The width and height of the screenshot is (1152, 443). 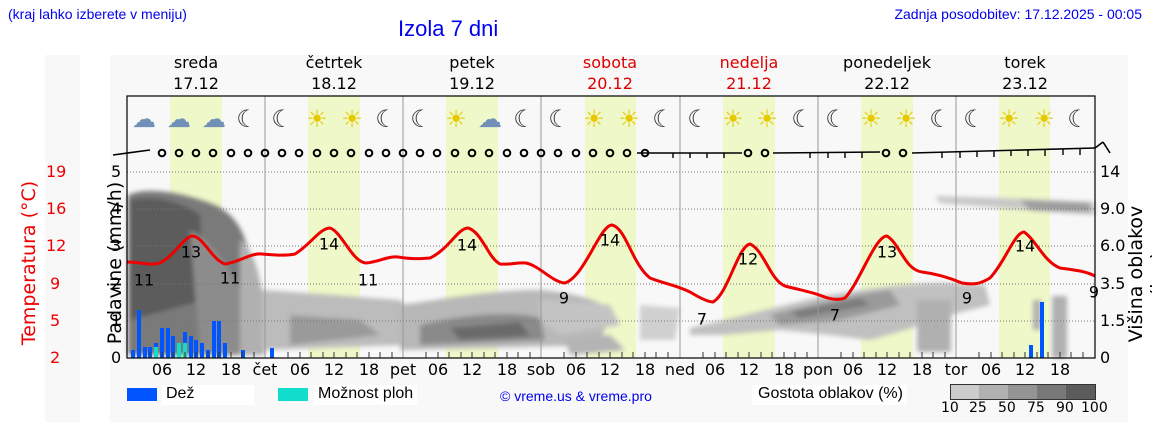 What do you see at coordinates (1044, 119) in the screenshot?
I see `sun-cloud-rain-icon: ☀` at bounding box center [1044, 119].